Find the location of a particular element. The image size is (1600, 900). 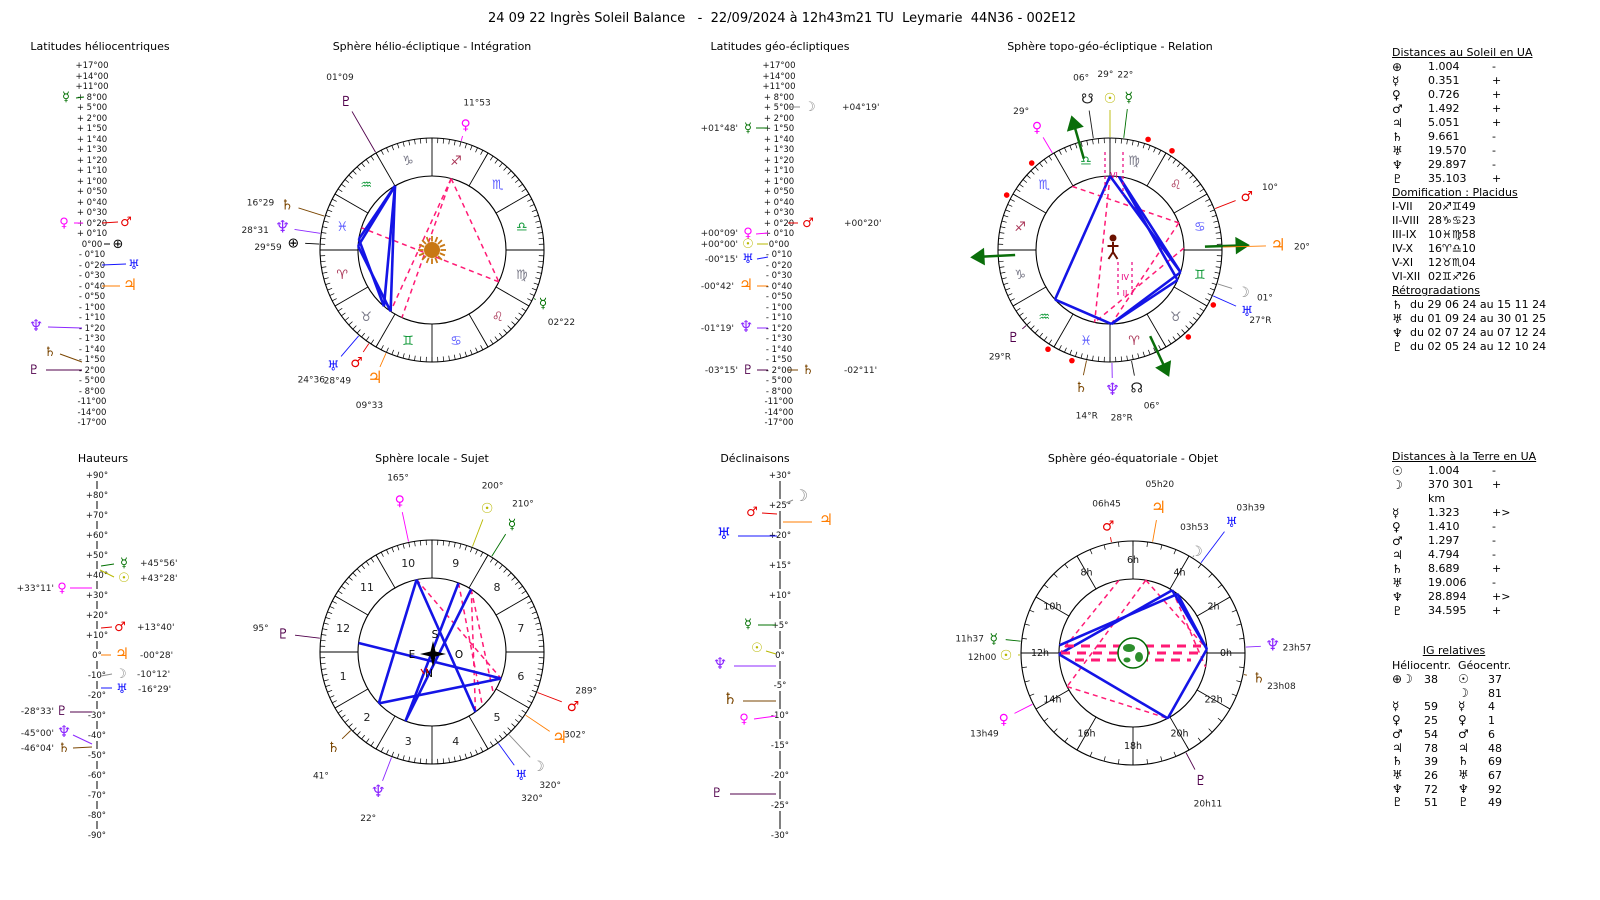

pointer-line-venus is located at coordinates (762, 233).